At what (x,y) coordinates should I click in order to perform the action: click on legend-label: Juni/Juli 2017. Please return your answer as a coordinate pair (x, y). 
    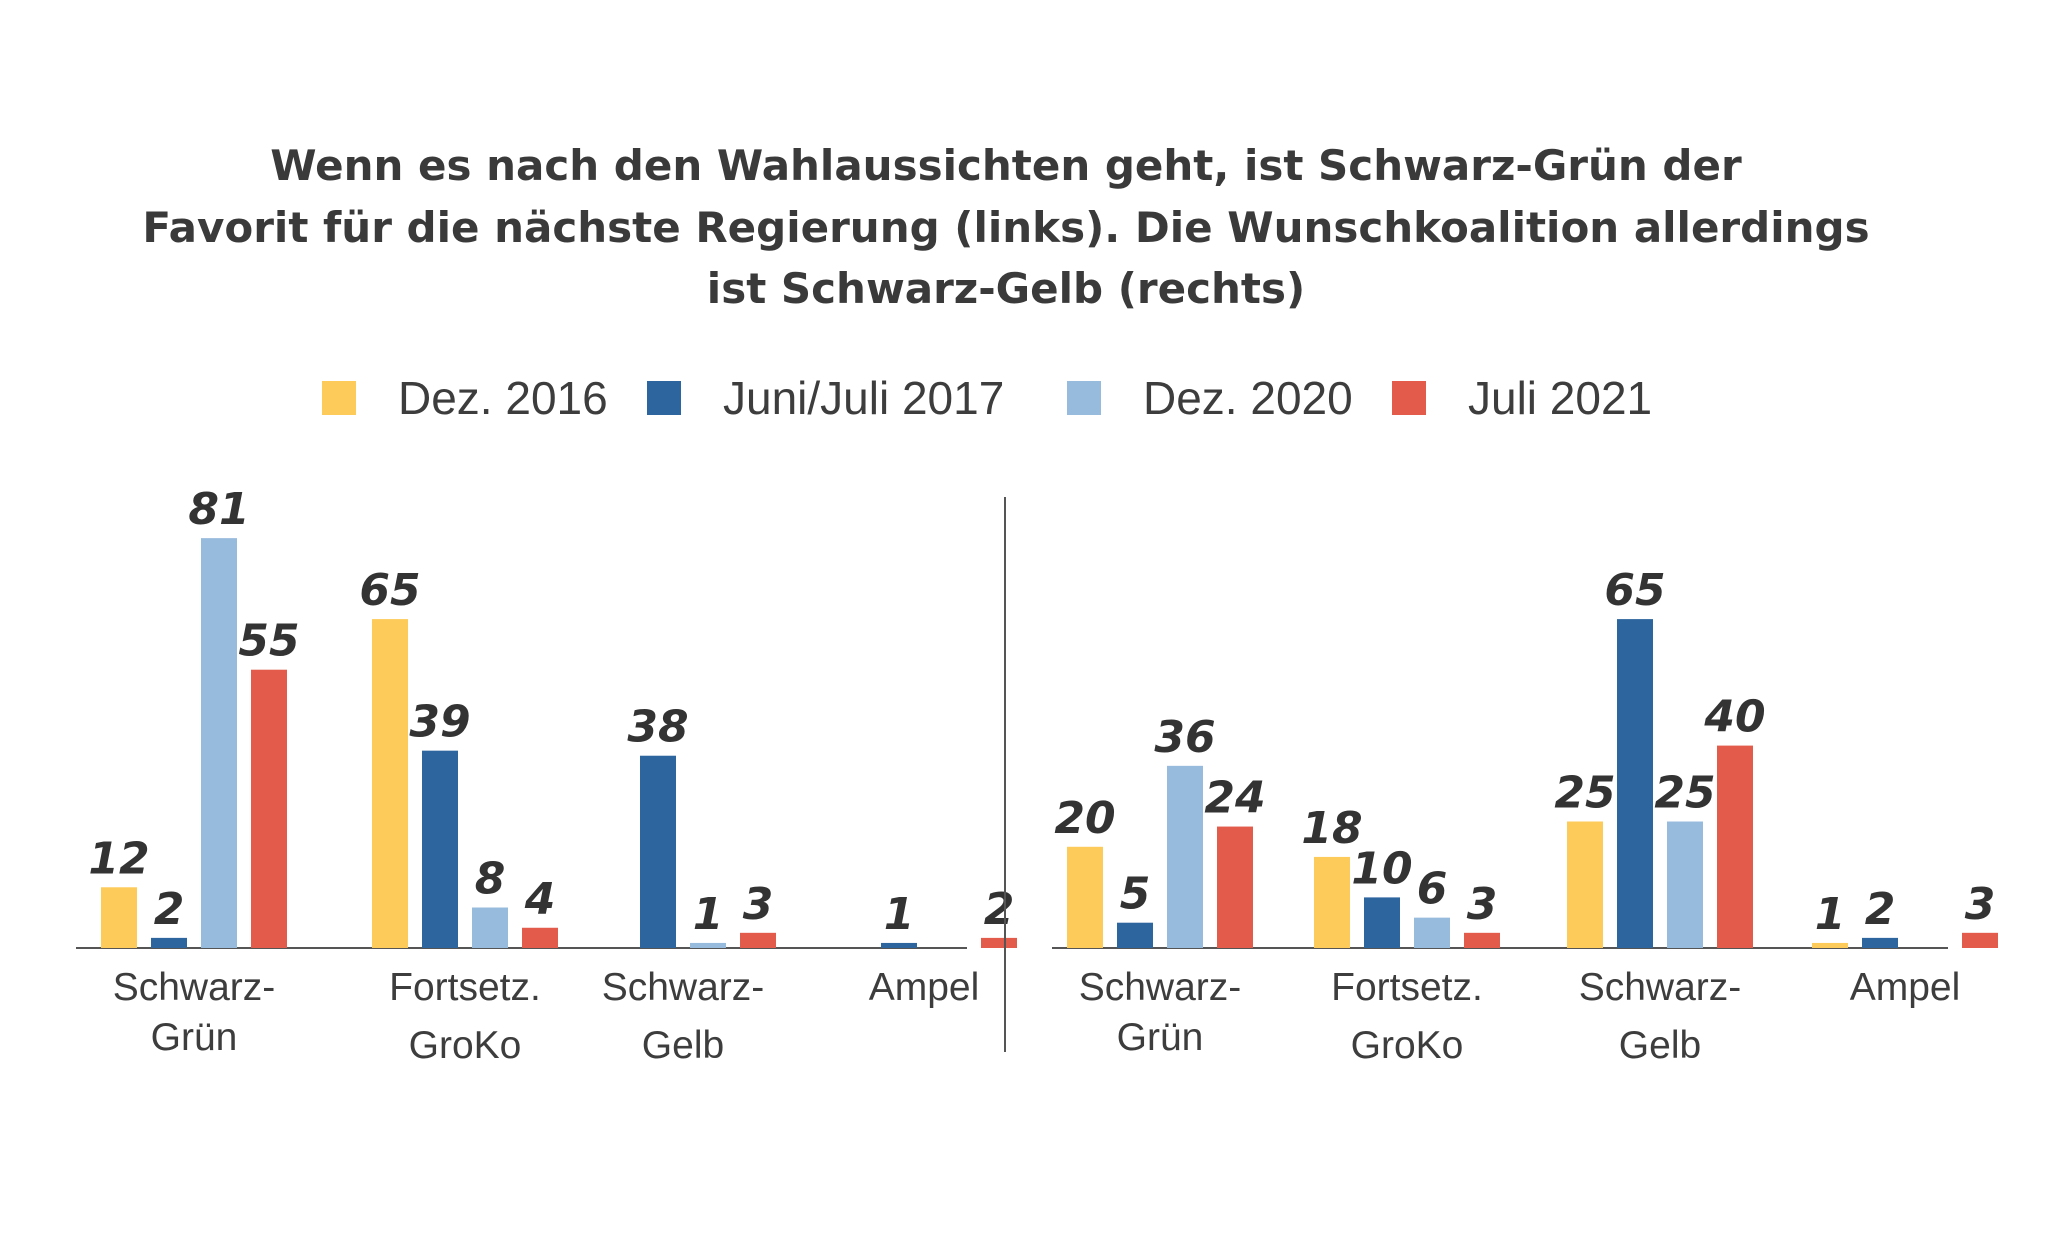
    Looking at the image, I should click on (863, 398).